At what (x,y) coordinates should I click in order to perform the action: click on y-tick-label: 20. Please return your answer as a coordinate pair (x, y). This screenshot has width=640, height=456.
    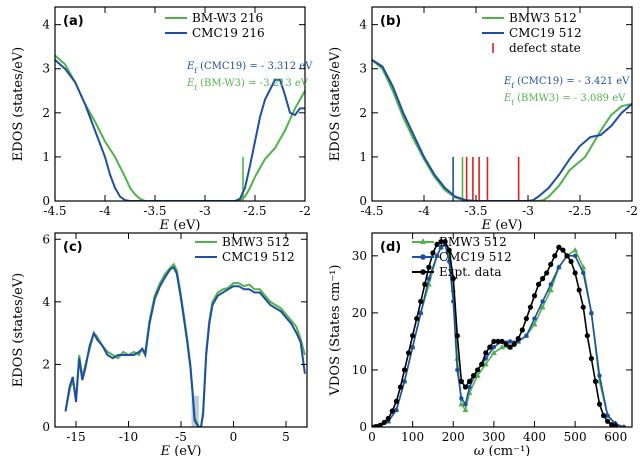
    Looking at the image, I should click on (359, 313).